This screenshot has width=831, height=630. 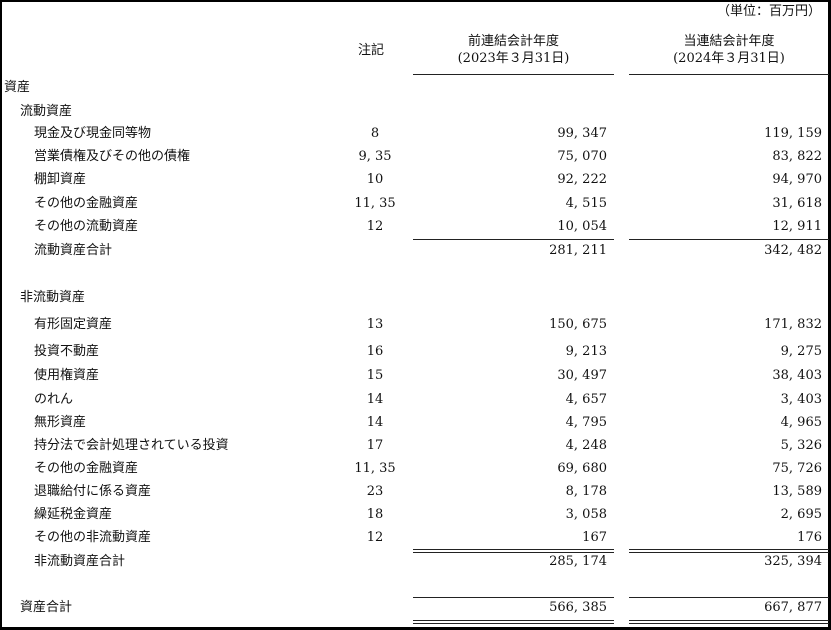 I want to click on row-label: 棚卸資産, so click(x=60, y=179).